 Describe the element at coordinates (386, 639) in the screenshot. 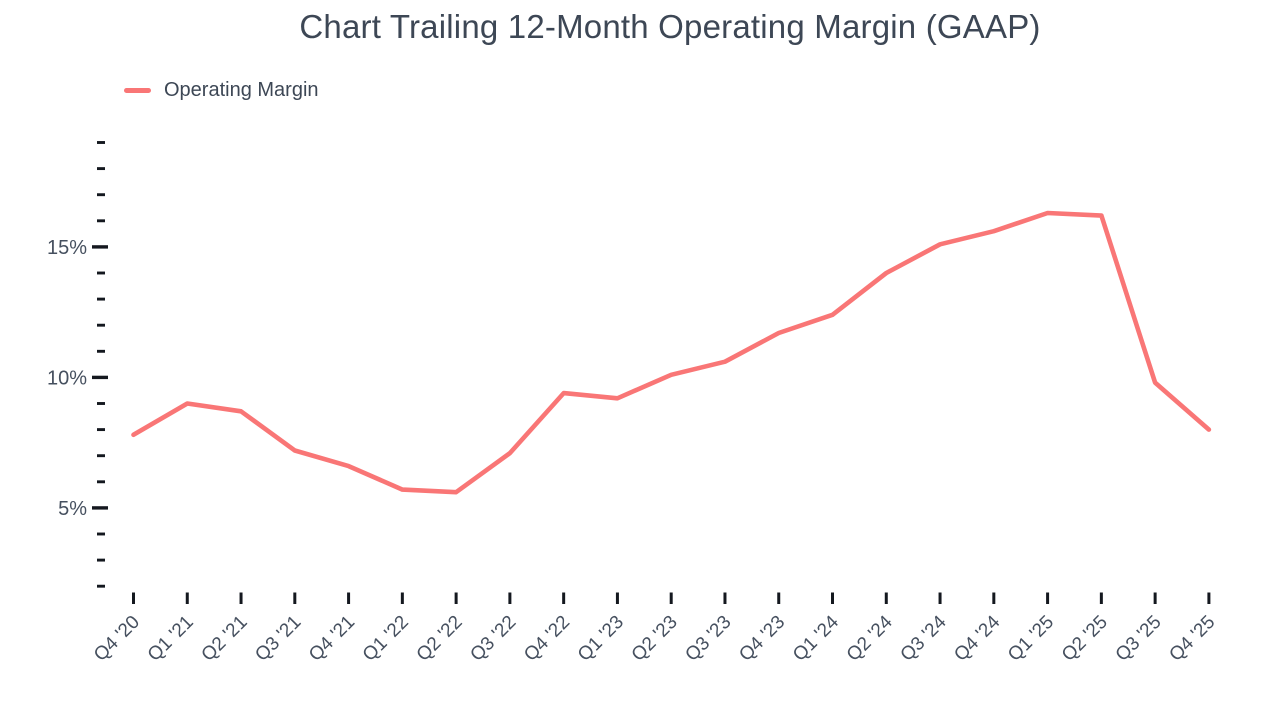

I see `x-axis-label: Q1 '22` at that location.